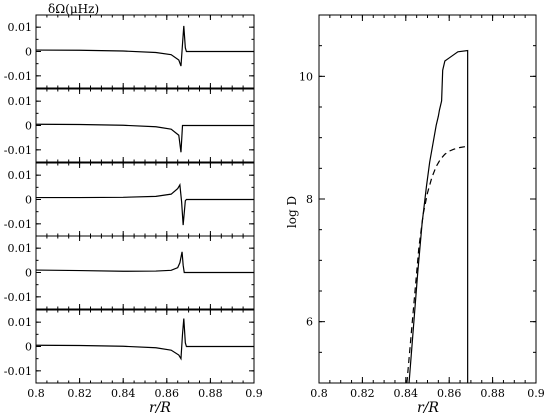 Image resolution: width=544 pixels, height=418 pixels. What do you see at coordinates (160, 408) in the screenshot?
I see `left-xlabel: r/R` at bounding box center [160, 408].